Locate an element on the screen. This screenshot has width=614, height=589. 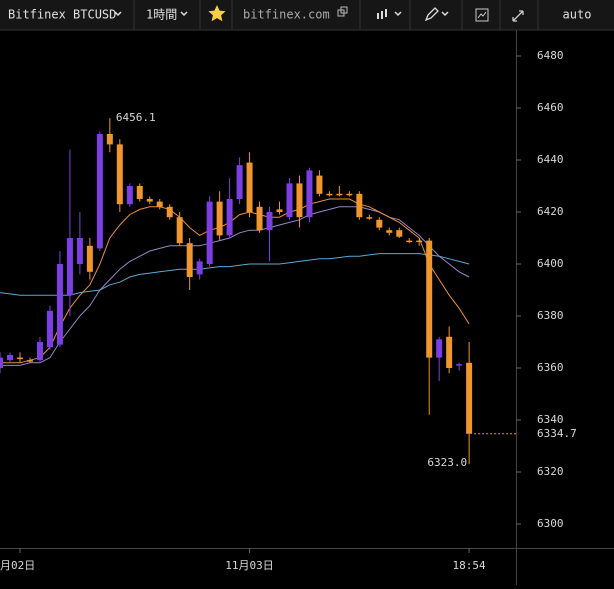
y-tick-label: 6380 is located at coordinates (550, 315).